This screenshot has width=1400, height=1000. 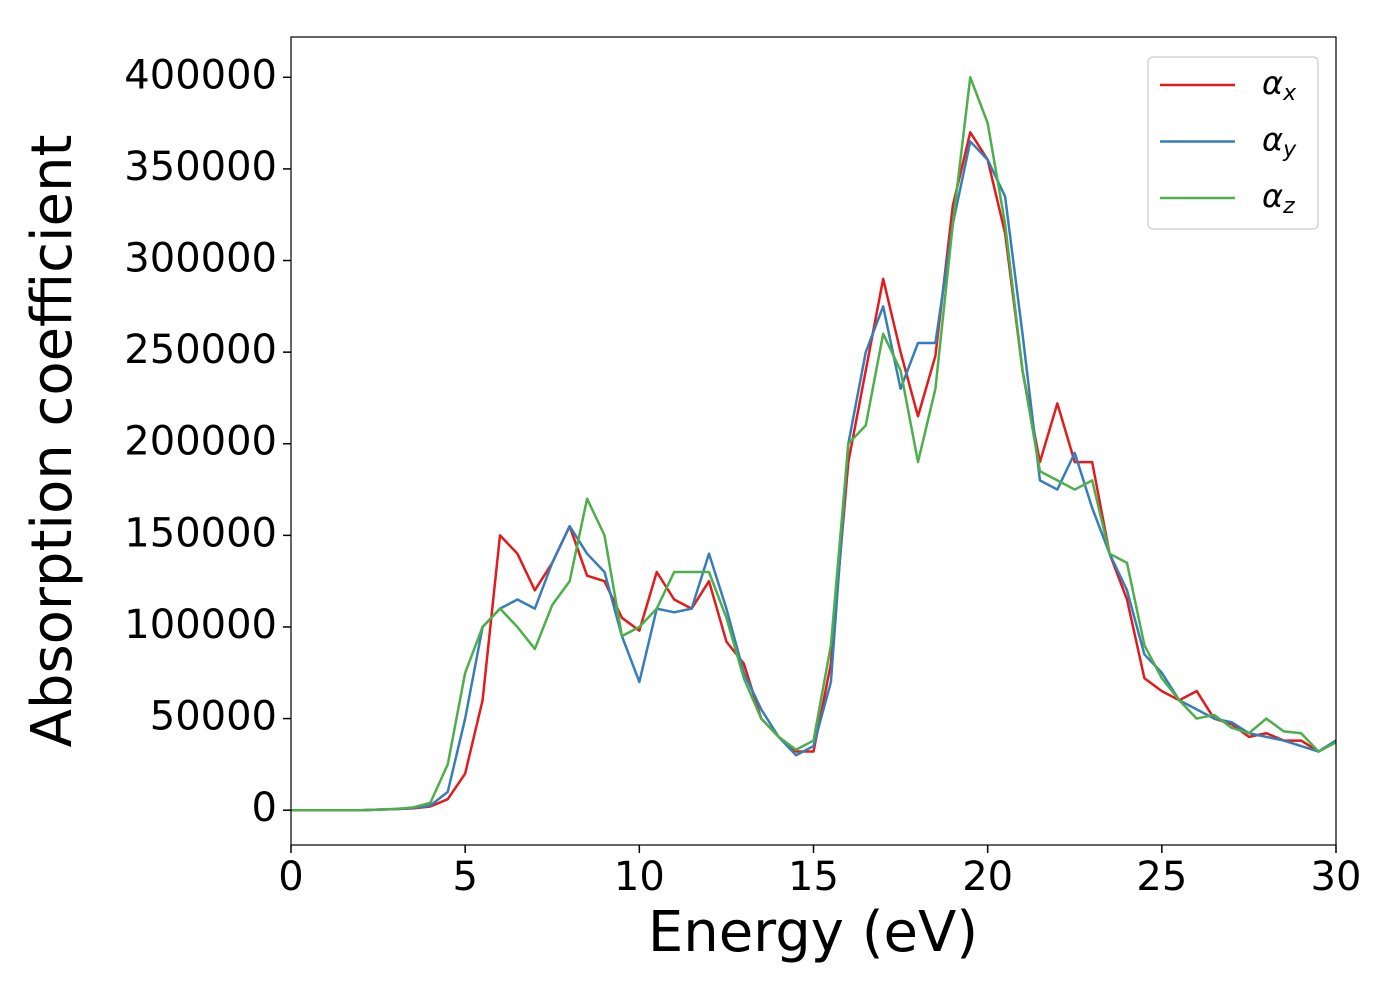 What do you see at coordinates (200, 625) in the screenshot?
I see `y-tick-label: 100000` at bounding box center [200, 625].